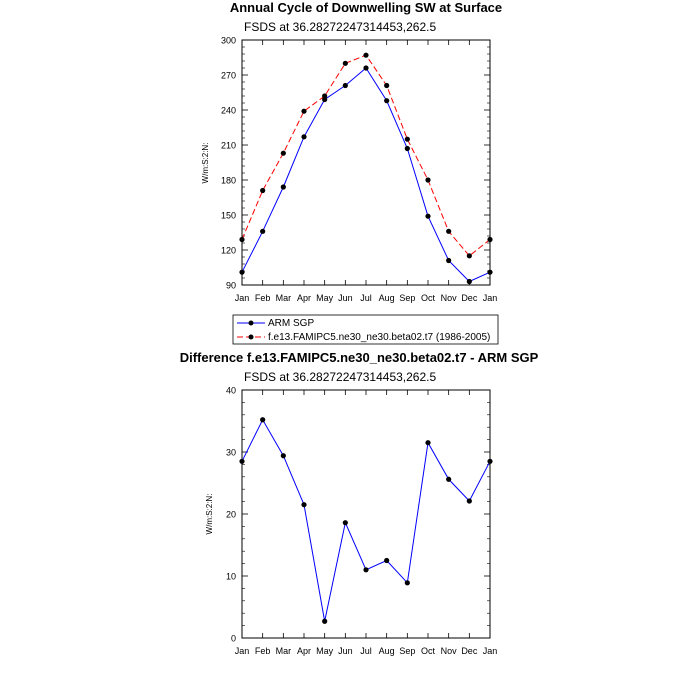 The height and width of the screenshot is (700, 700). I want to click on chart2-x-tick-label: Dec, so click(469, 651).